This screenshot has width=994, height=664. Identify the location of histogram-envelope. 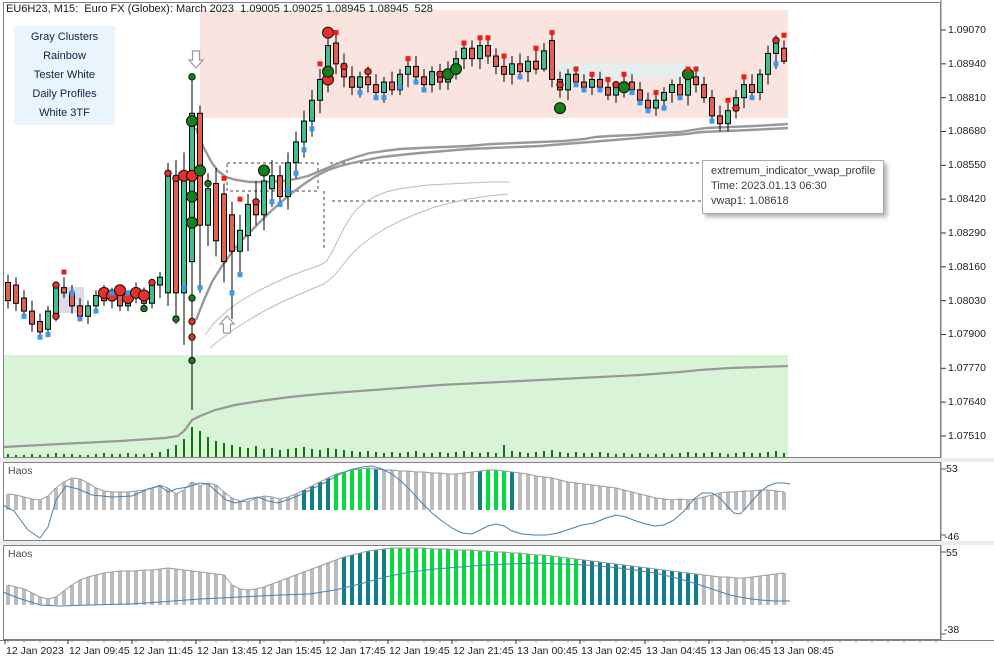
(396, 485).